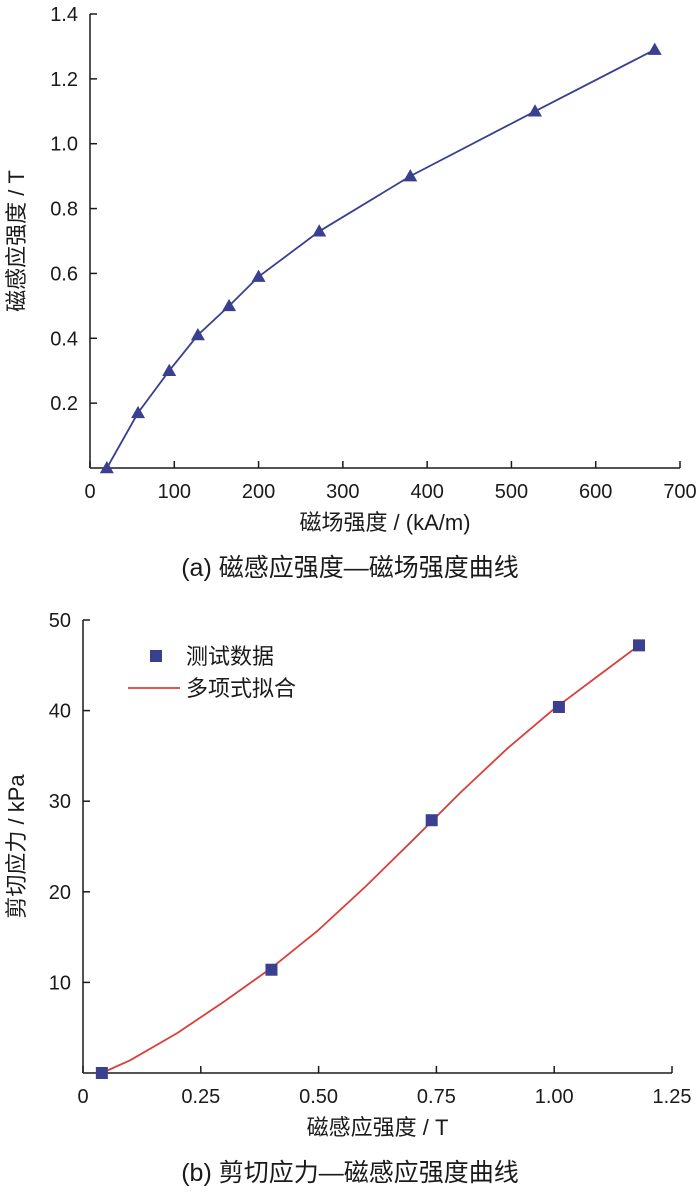  I want to click on chart-b-y-tick-label: 10, so click(60, 983).